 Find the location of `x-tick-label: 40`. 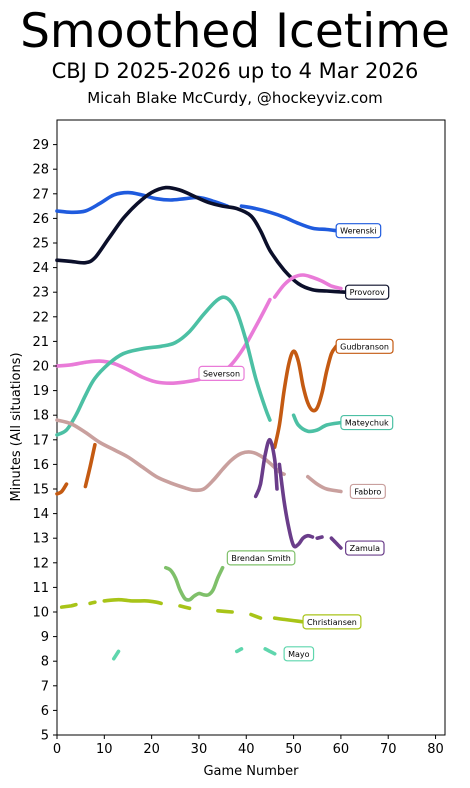

x-tick-label: 40 is located at coordinates (246, 749).